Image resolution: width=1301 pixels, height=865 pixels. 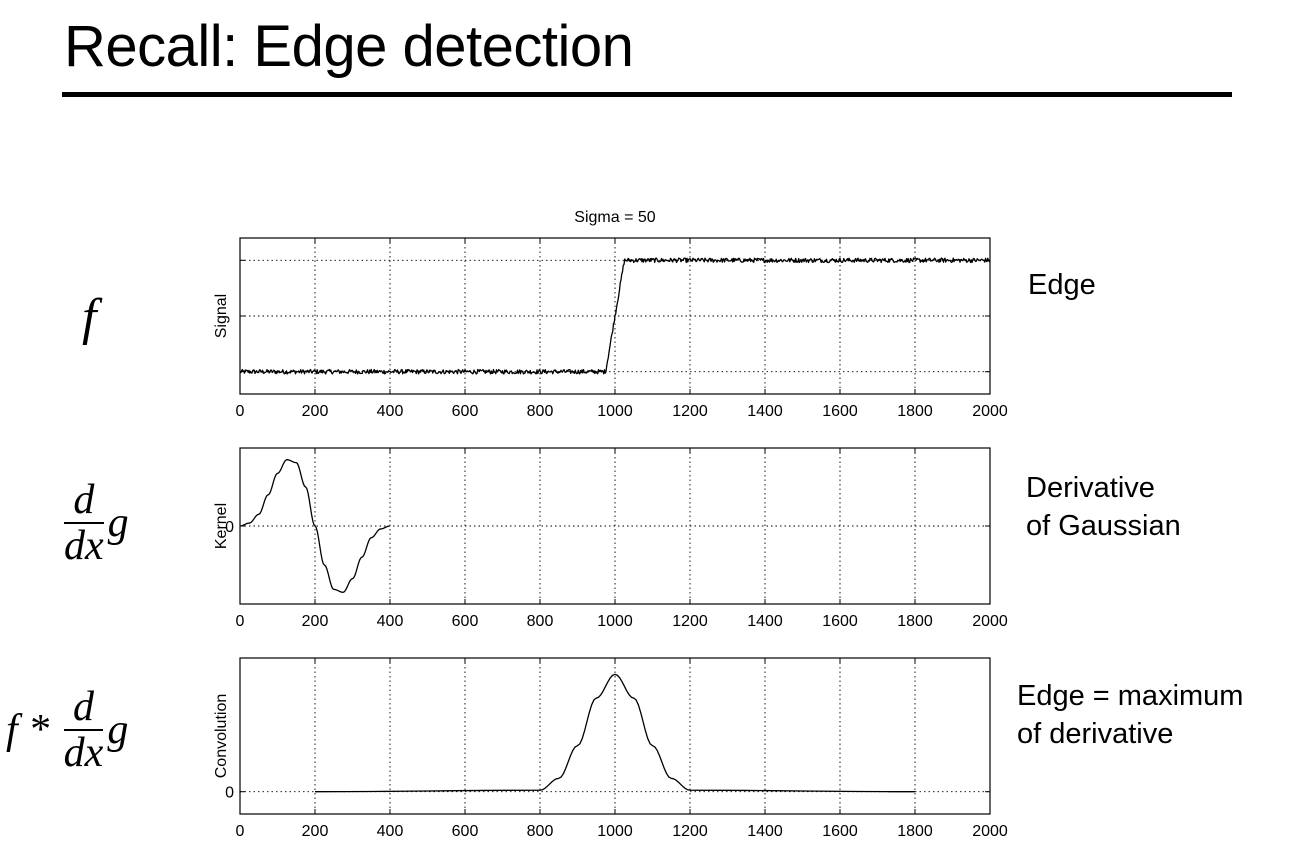 I want to click on label-line: Derivative, so click(x=1090, y=488).